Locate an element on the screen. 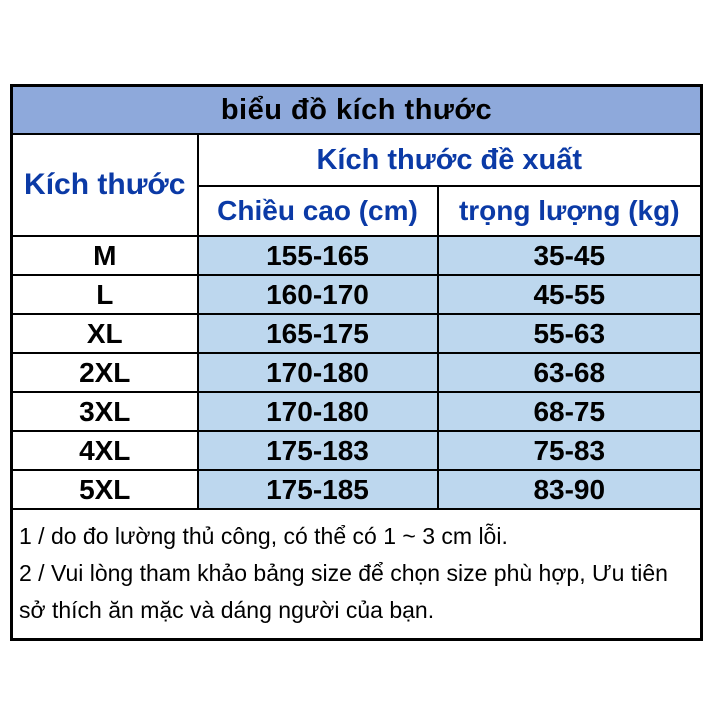  height-value: 175-183 is located at coordinates (317, 450).